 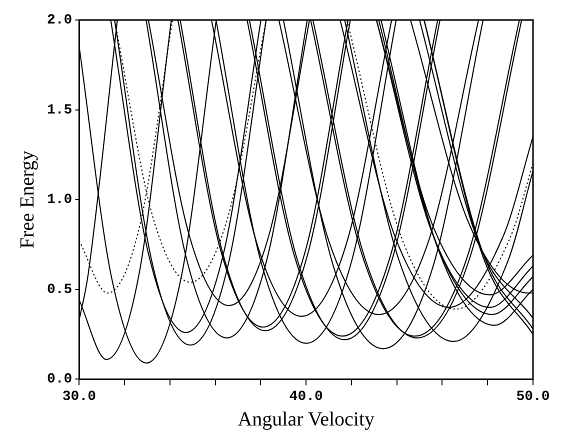 What do you see at coordinates (59, 110) in the screenshot?
I see `y-tick-label: 1.5` at bounding box center [59, 110].